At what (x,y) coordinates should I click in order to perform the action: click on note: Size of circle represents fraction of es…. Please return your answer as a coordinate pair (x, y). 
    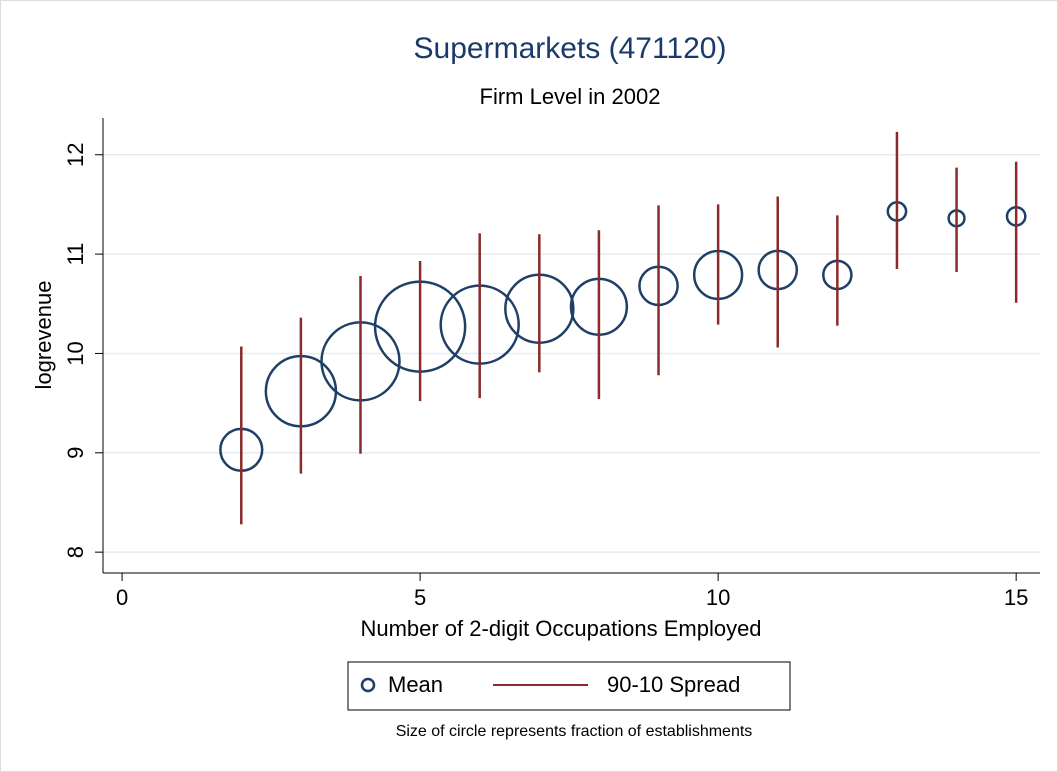
    Looking at the image, I should click on (574, 731).